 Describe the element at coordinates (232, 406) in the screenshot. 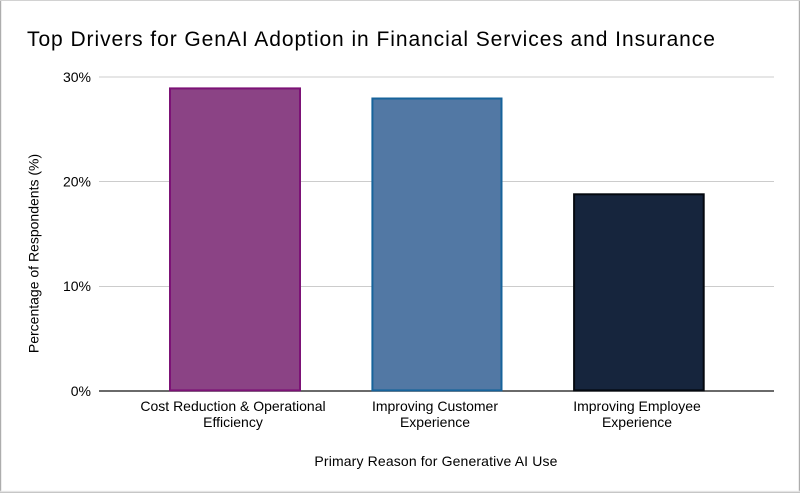

I see `svg-text: Cost Reduction & Operational` at that location.